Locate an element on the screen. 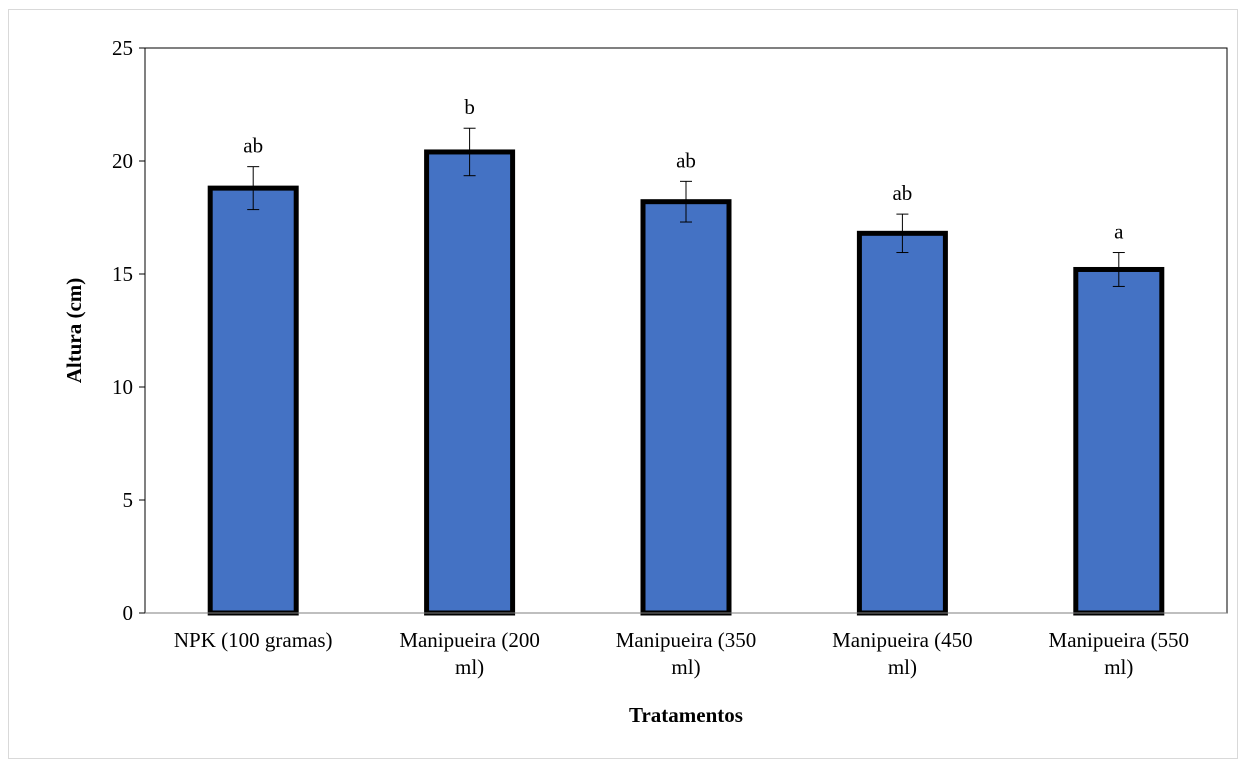 This screenshot has height=767, width=1247. y-tick-label: 20 is located at coordinates (122, 161).